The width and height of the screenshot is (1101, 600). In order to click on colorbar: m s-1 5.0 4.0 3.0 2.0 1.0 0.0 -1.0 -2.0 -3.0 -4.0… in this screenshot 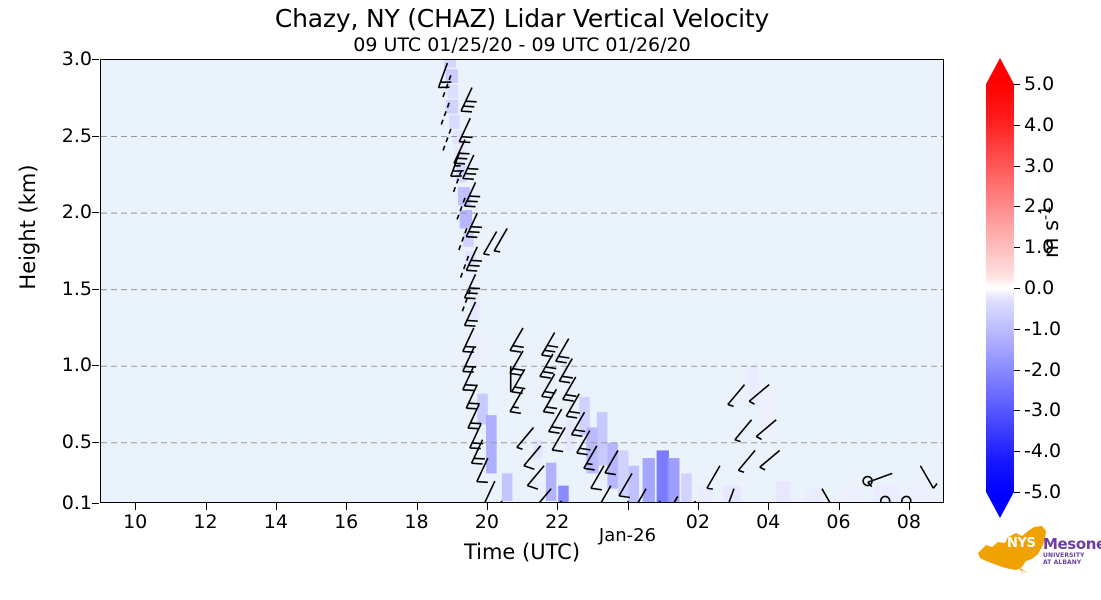, I will do `click(1024, 288)`.